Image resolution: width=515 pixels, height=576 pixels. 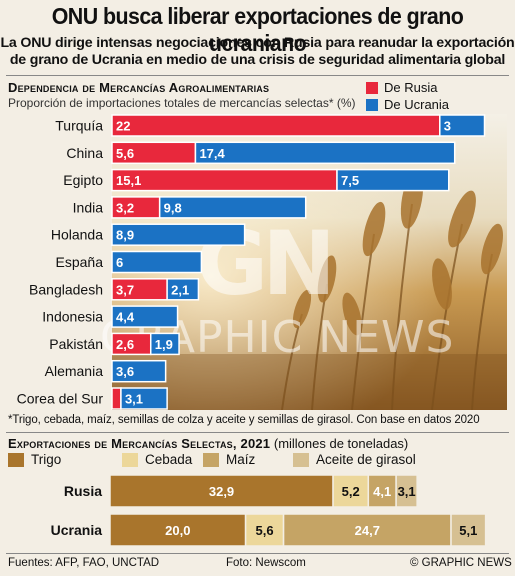 What do you see at coordinates (84, 563) in the screenshot?
I see `footer-sources: Fuentes: AFP, FAO, UNCTAD` at bounding box center [84, 563].